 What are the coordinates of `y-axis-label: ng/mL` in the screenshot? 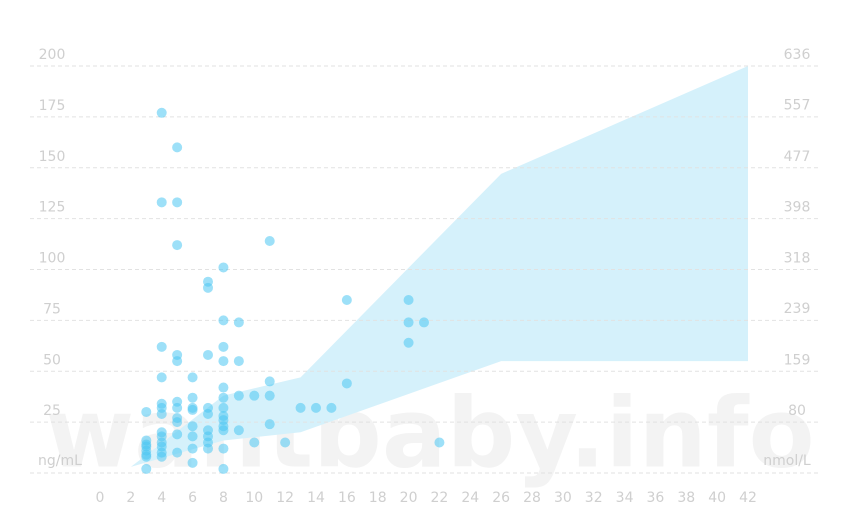 It's located at (60, 461).